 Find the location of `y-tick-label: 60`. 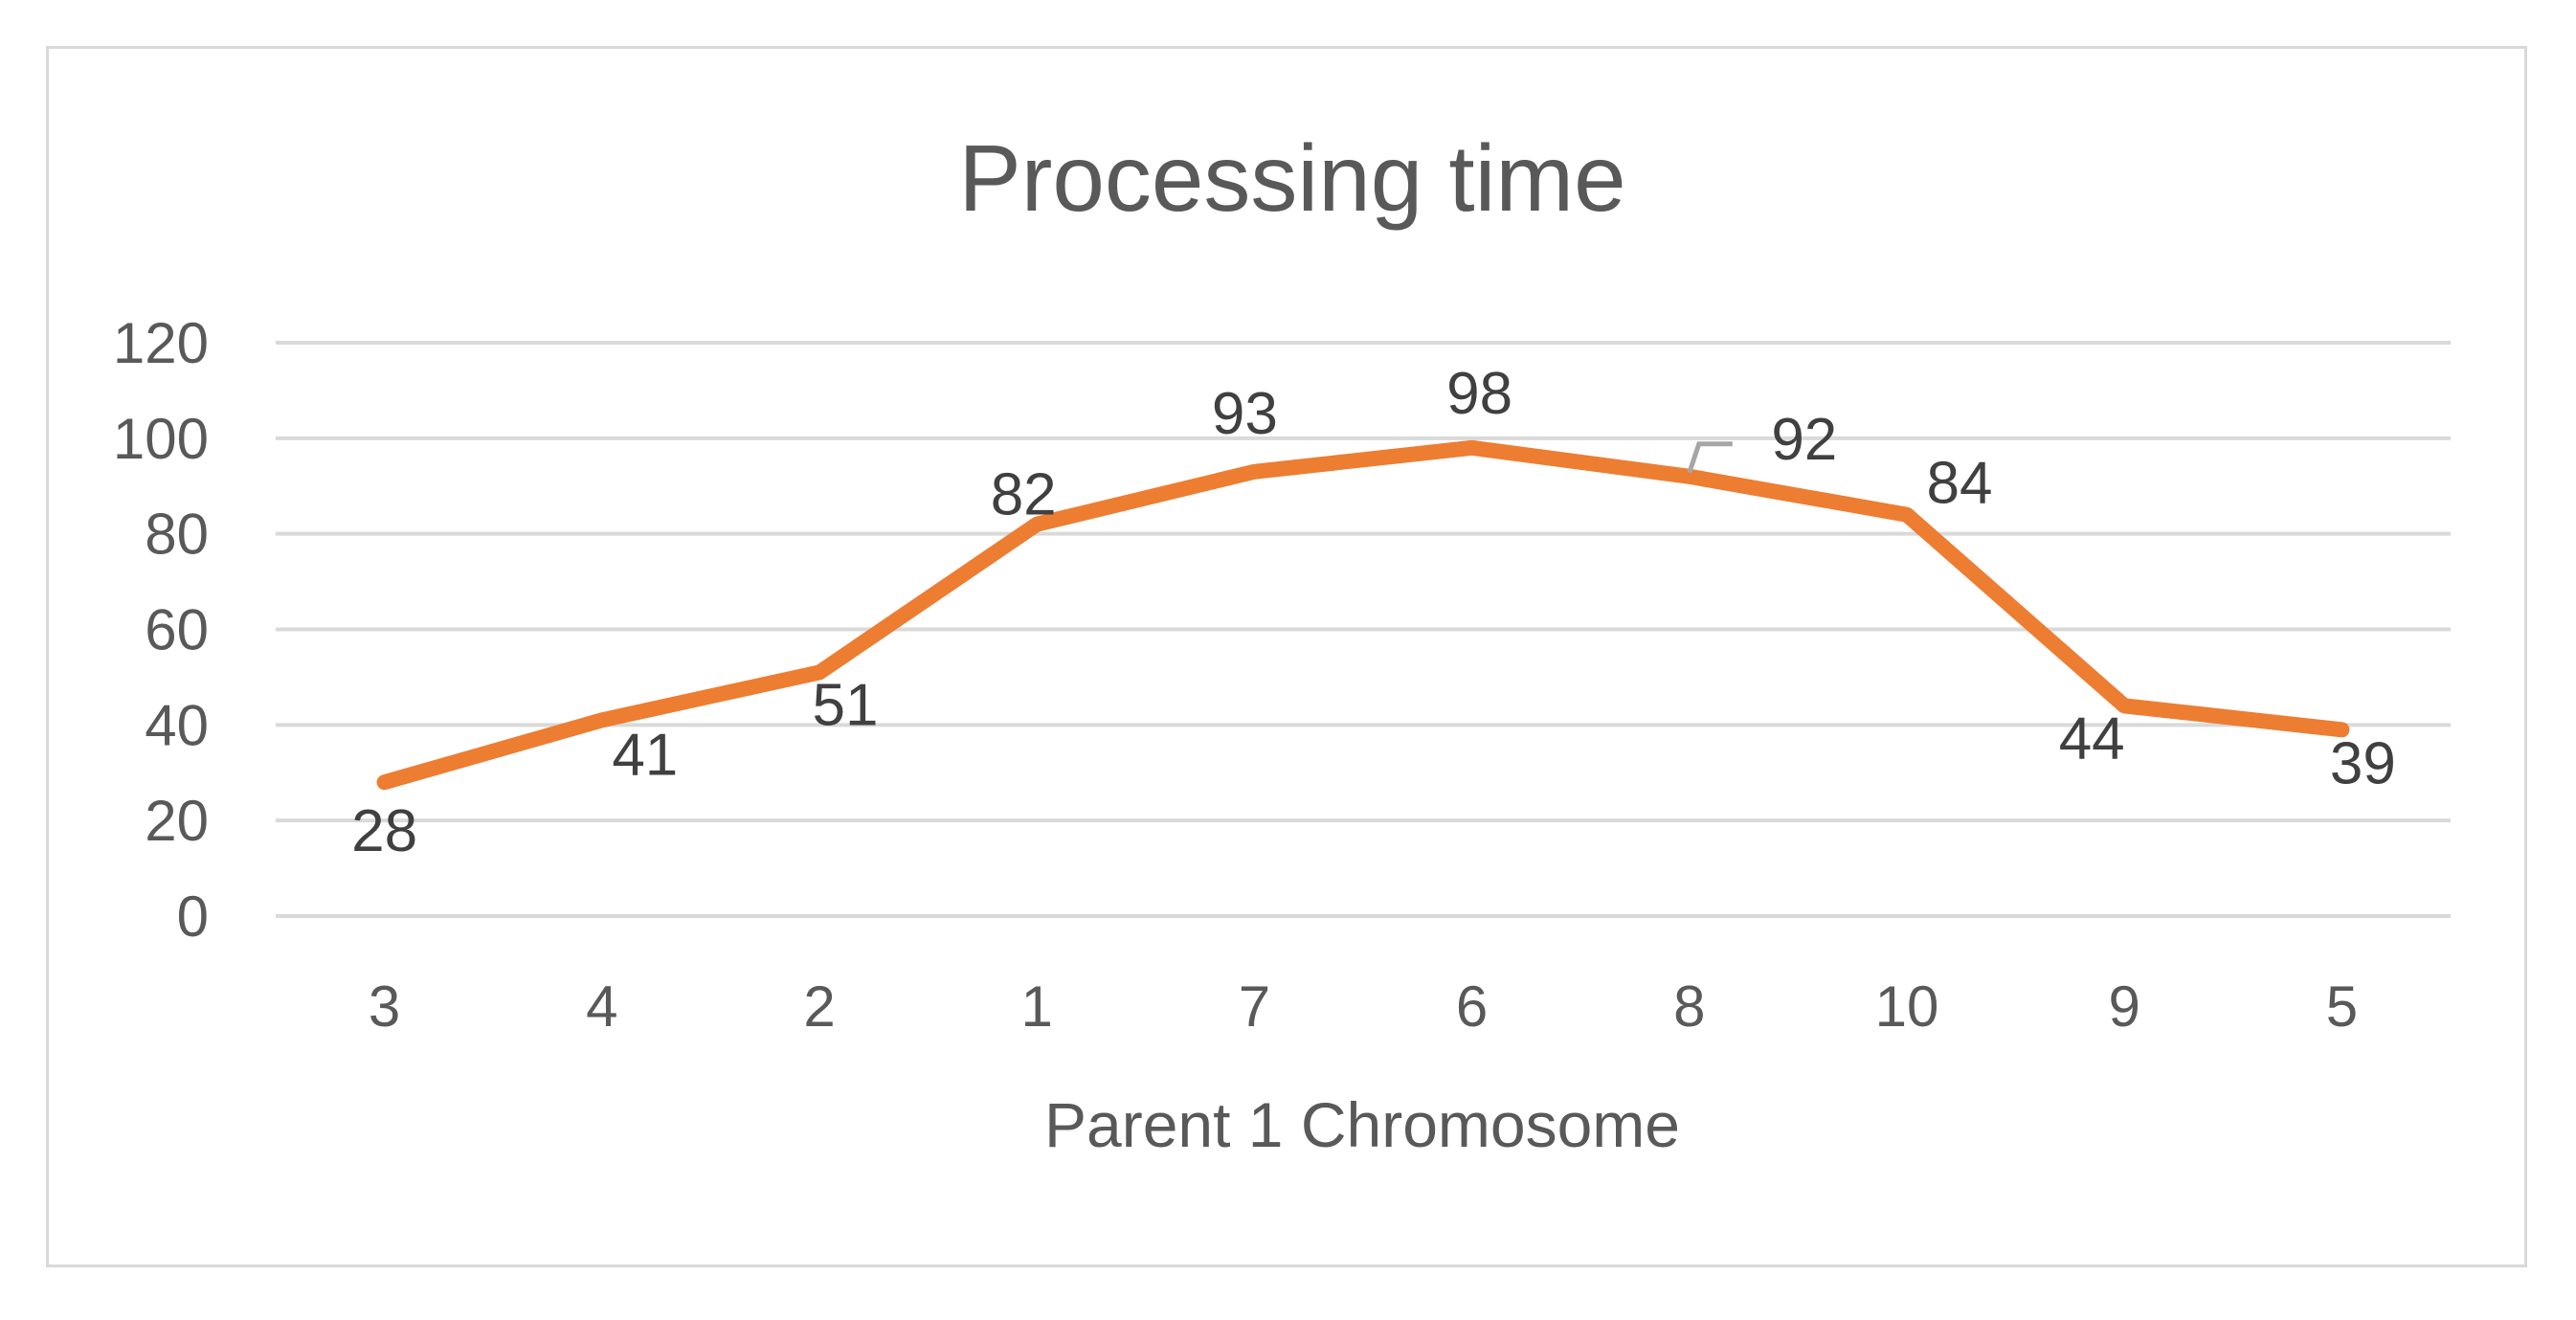

y-tick-label: 60 is located at coordinates (177, 630).